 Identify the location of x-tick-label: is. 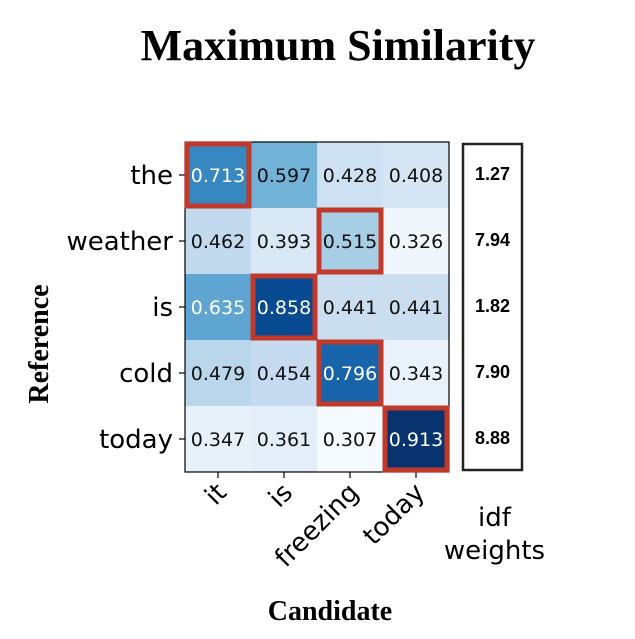
(281, 496).